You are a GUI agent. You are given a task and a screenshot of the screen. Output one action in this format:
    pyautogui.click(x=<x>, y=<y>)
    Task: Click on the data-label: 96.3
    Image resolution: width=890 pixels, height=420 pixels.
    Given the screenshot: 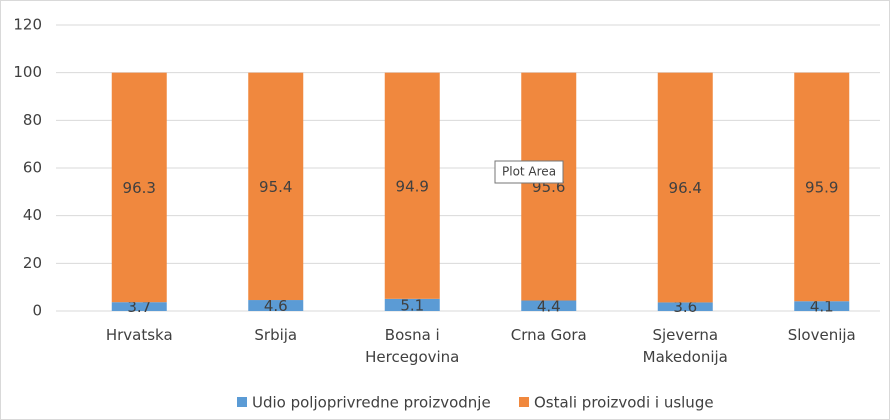 What is the action you would take?
    pyautogui.click(x=139, y=188)
    